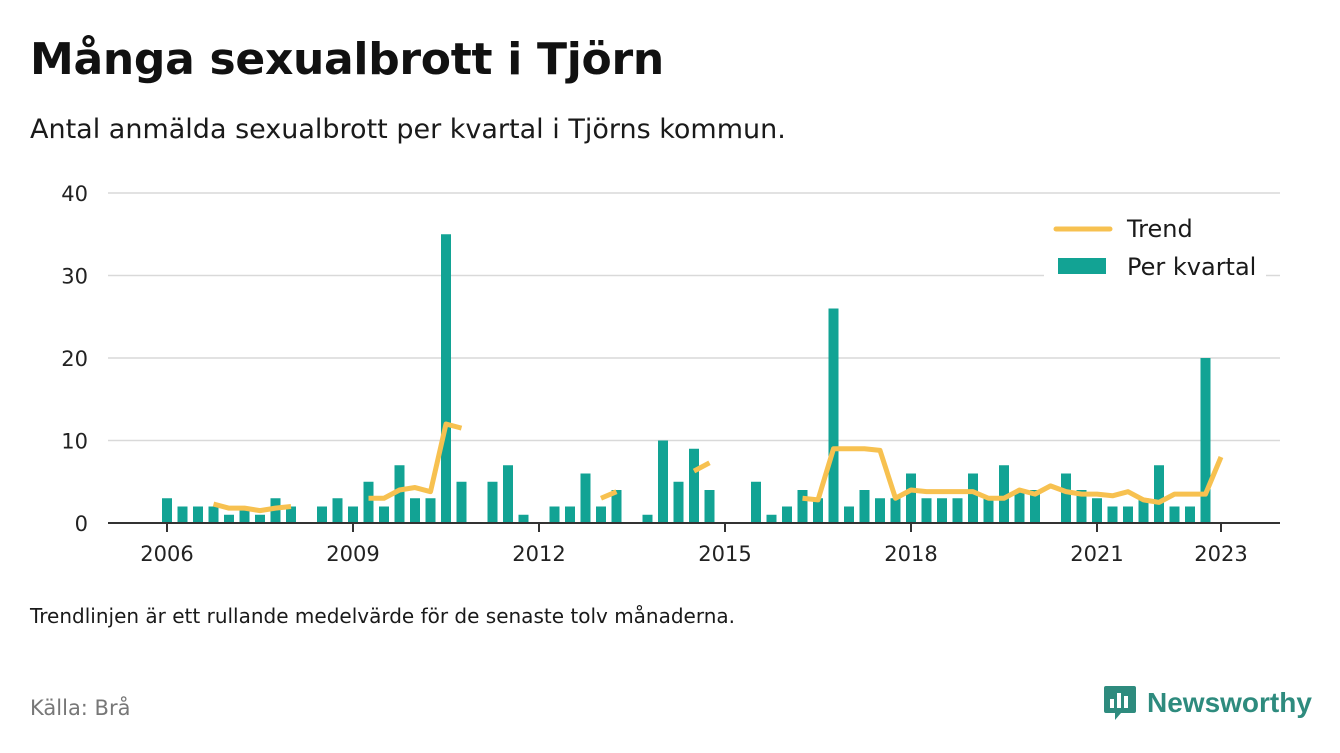 The height and width of the screenshot is (753, 1340). What do you see at coordinates (718, 467) in the screenshot?
I see `trend-series` at bounding box center [718, 467].